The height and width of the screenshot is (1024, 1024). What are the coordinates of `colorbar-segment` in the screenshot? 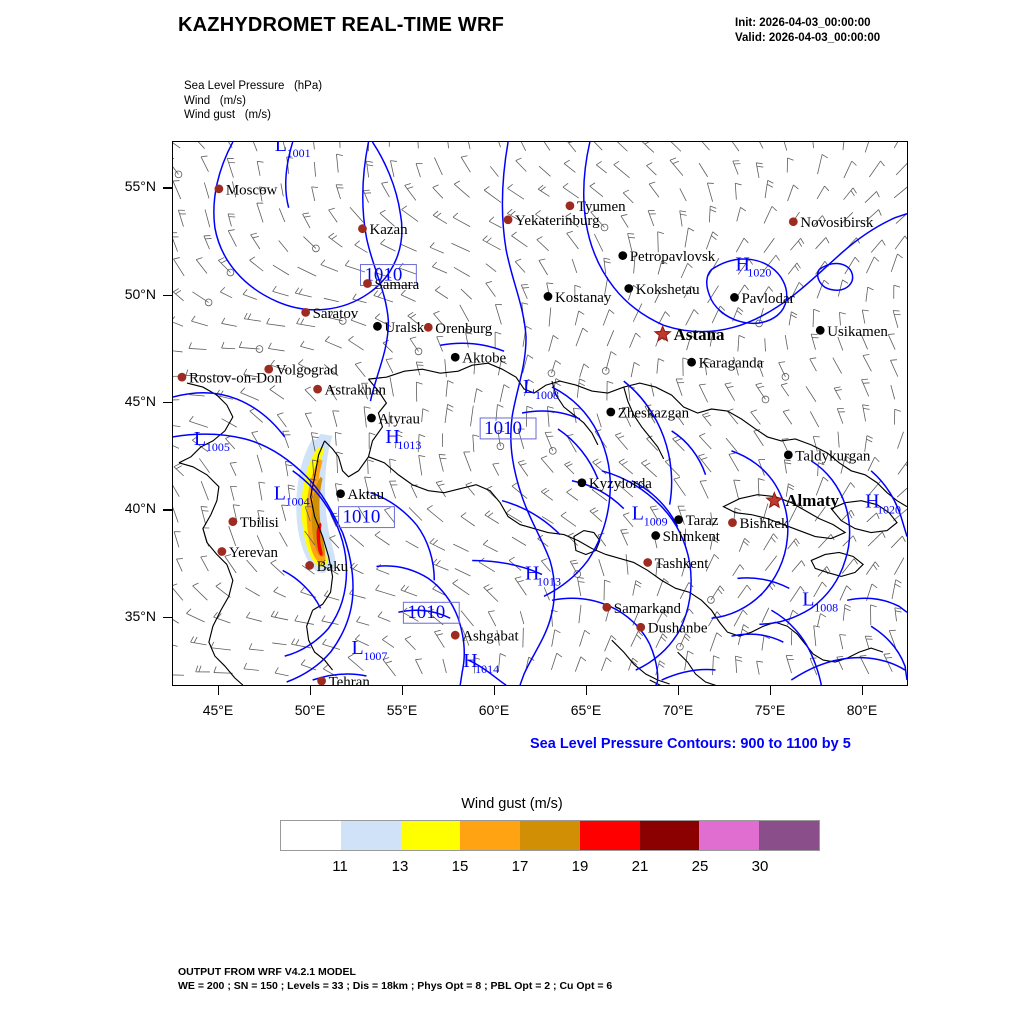 It's located at (311, 835).